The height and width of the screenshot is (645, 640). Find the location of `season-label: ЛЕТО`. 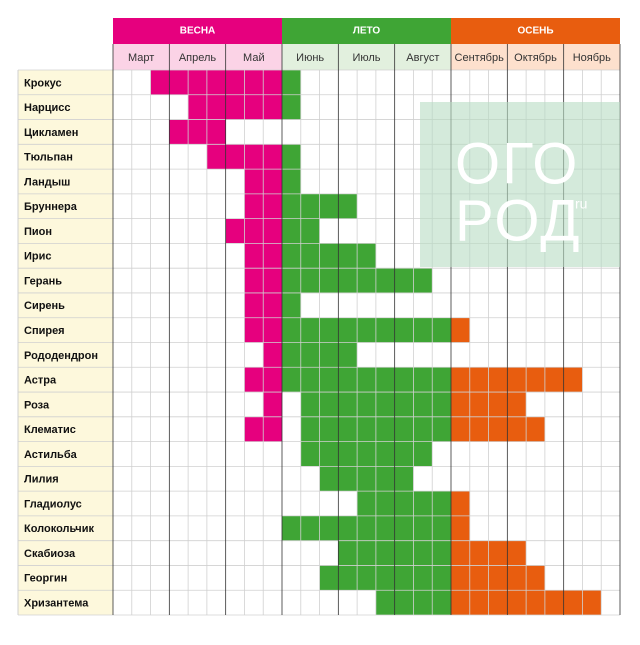

season-label: ЛЕТО is located at coordinates (367, 31).